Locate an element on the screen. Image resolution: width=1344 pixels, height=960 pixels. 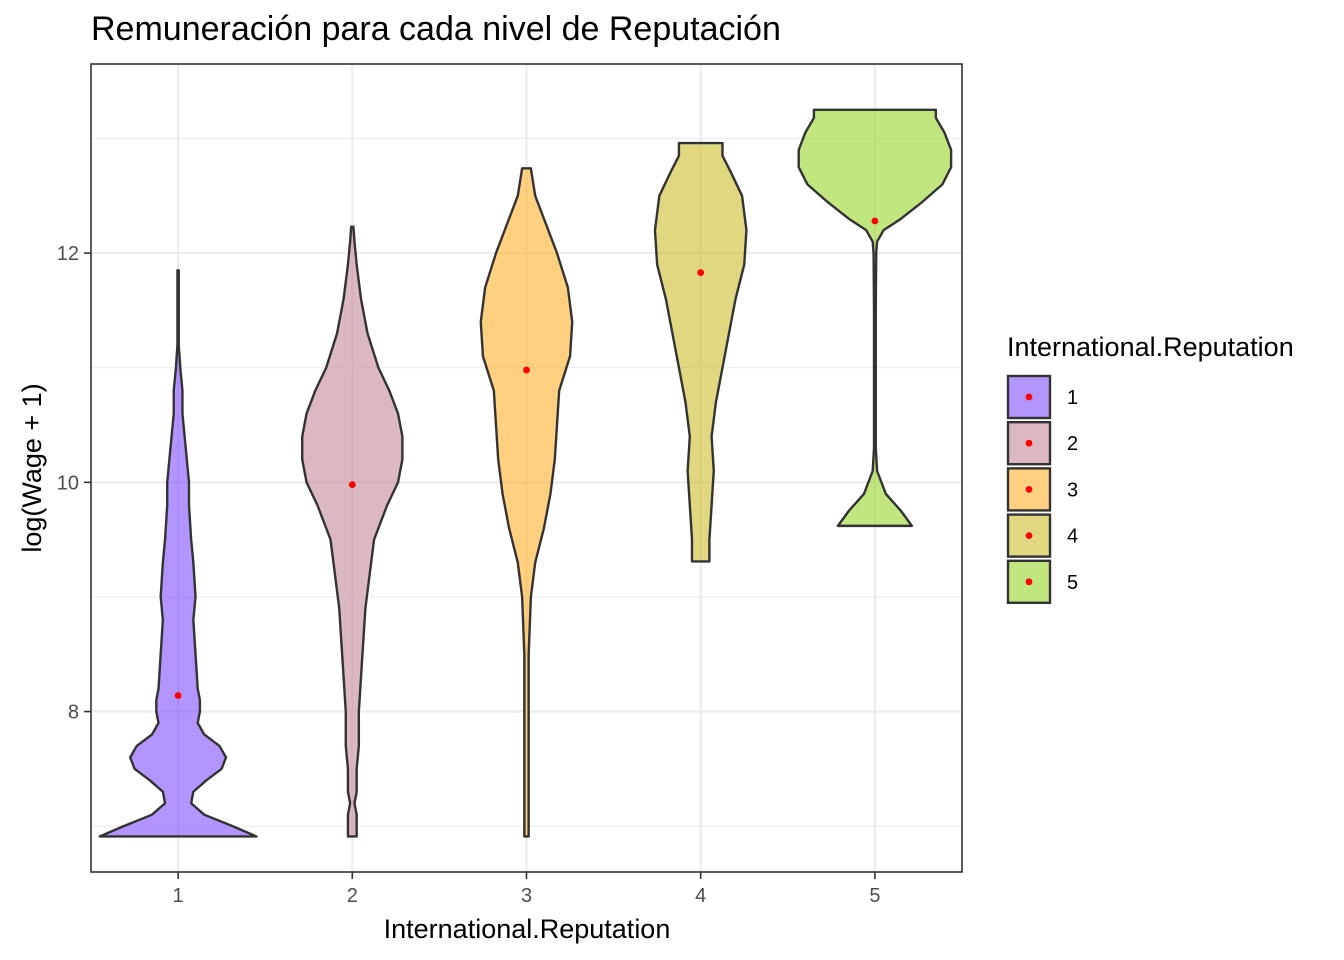
x-tick-label: 4 is located at coordinates (700, 896).